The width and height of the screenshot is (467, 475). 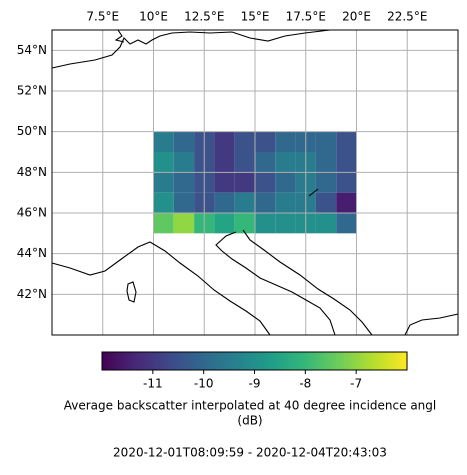 I want to click on x-tick-label: 15°E, so click(x=255, y=17).